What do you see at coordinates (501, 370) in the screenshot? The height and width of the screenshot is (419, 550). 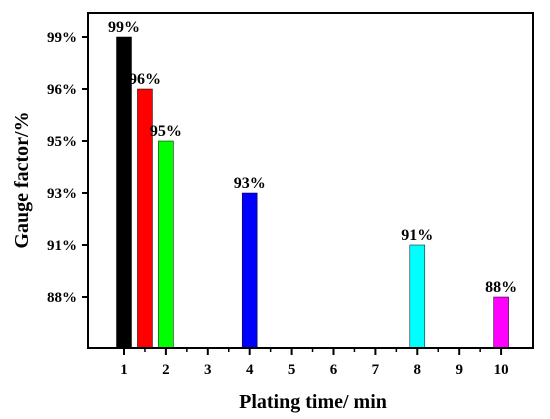 I see `x-tick-label: 10` at bounding box center [501, 370].